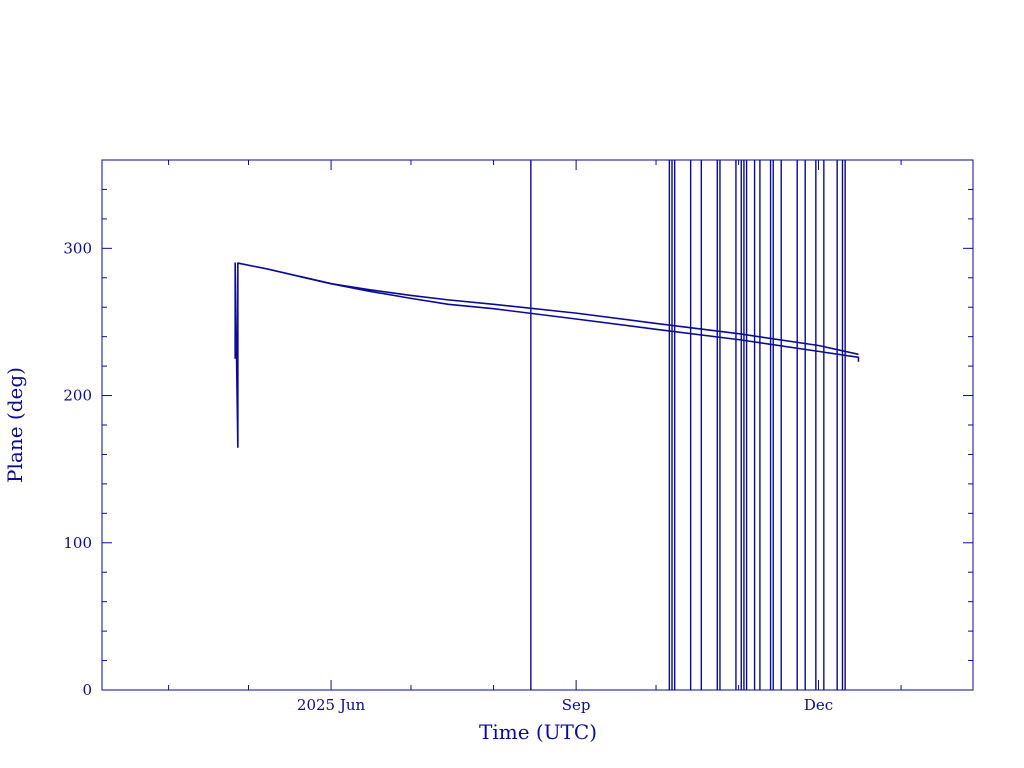  Describe the element at coordinates (77, 469) in the screenshot. I see `y-tick-labels: 0 100 200 300` at that location.